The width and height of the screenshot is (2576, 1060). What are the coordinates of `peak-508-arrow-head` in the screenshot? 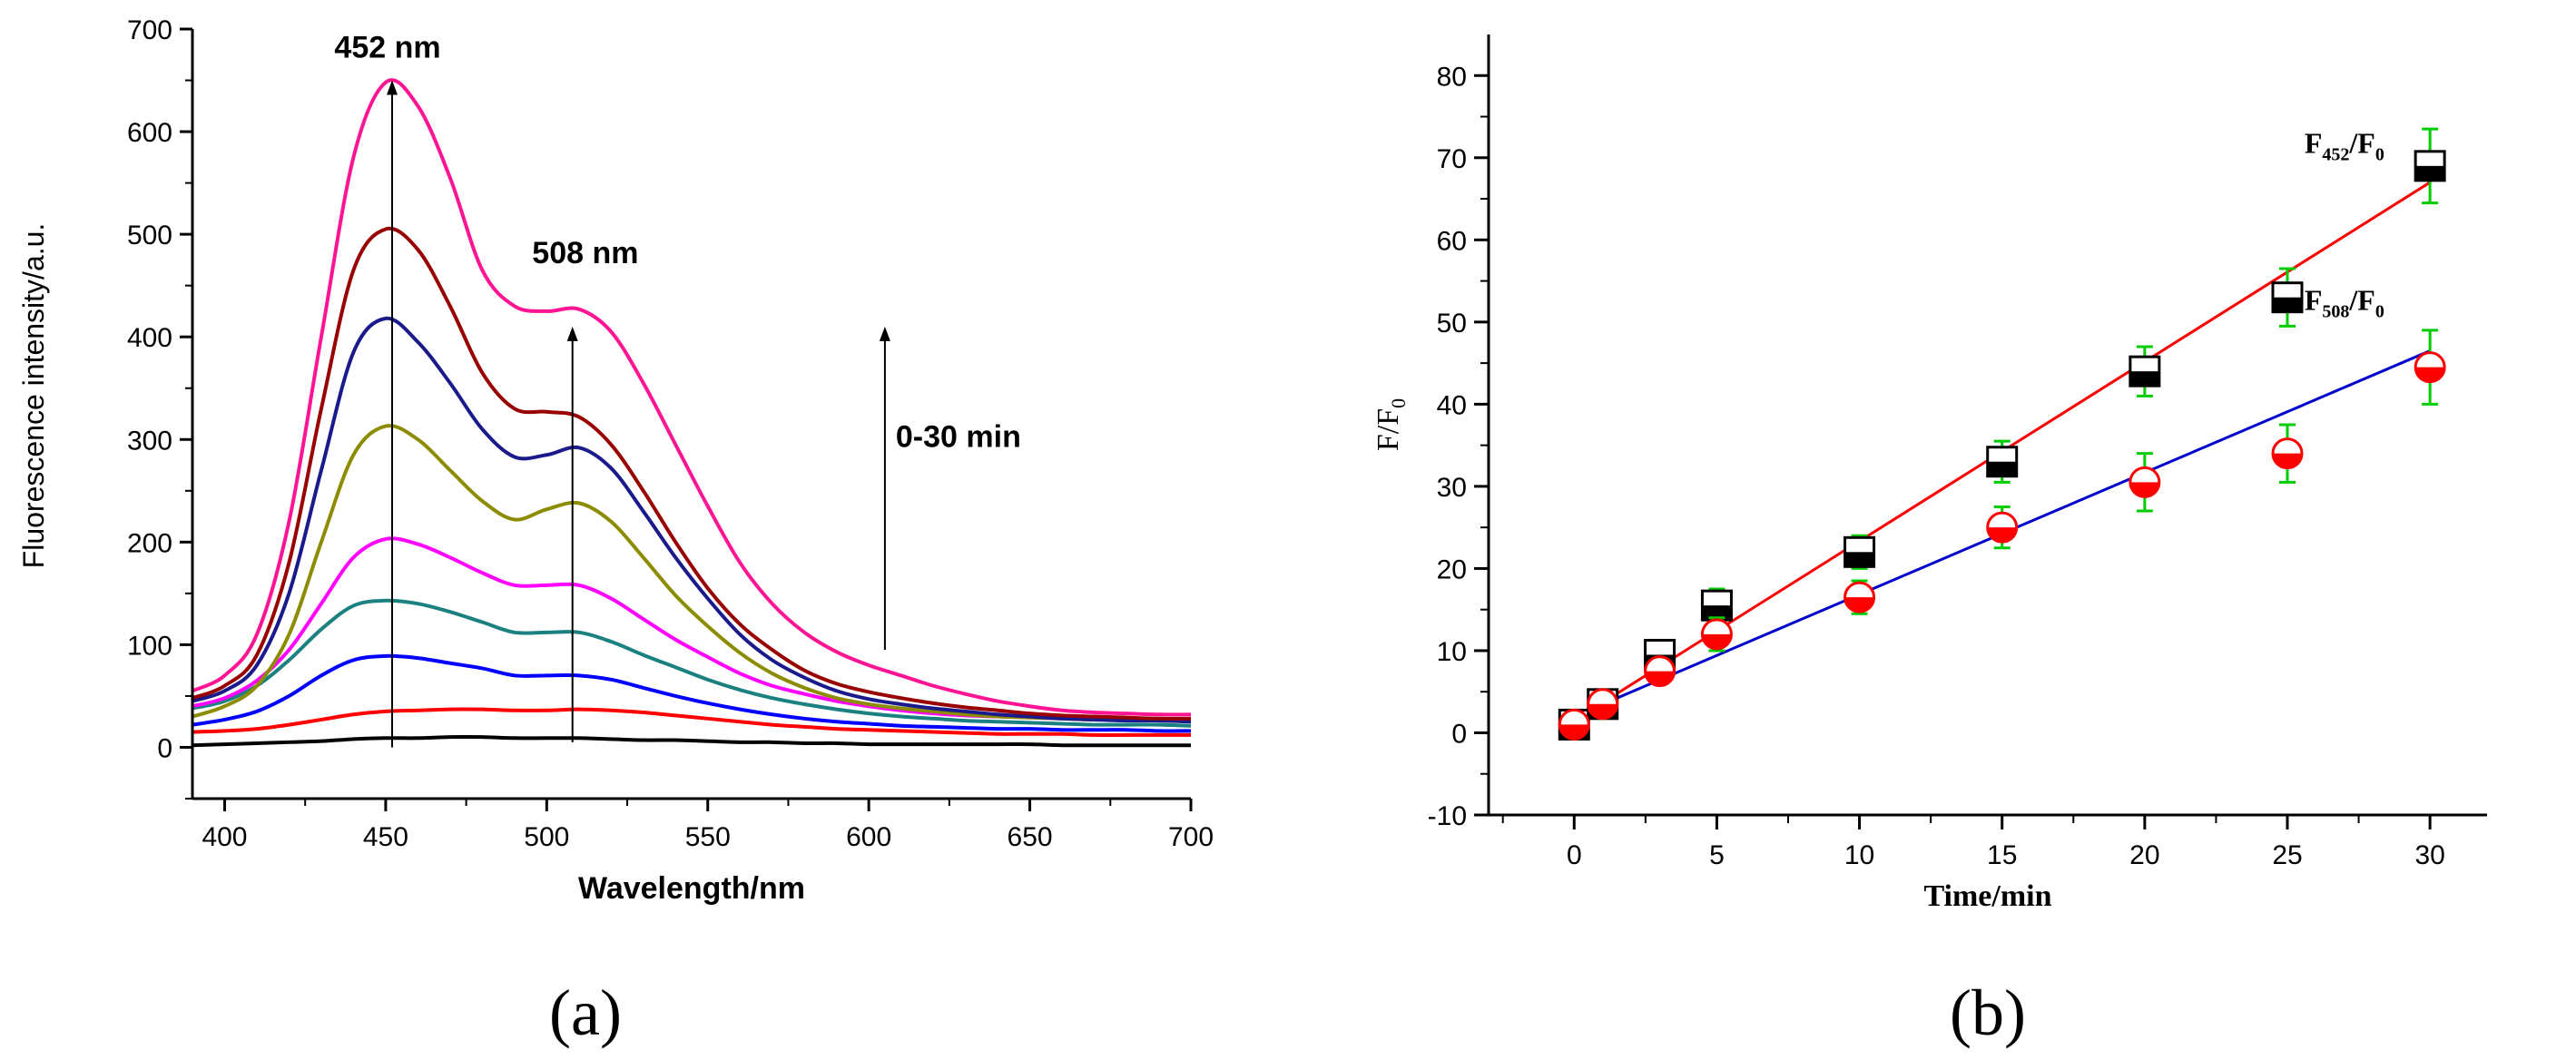 It's located at (572, 333).